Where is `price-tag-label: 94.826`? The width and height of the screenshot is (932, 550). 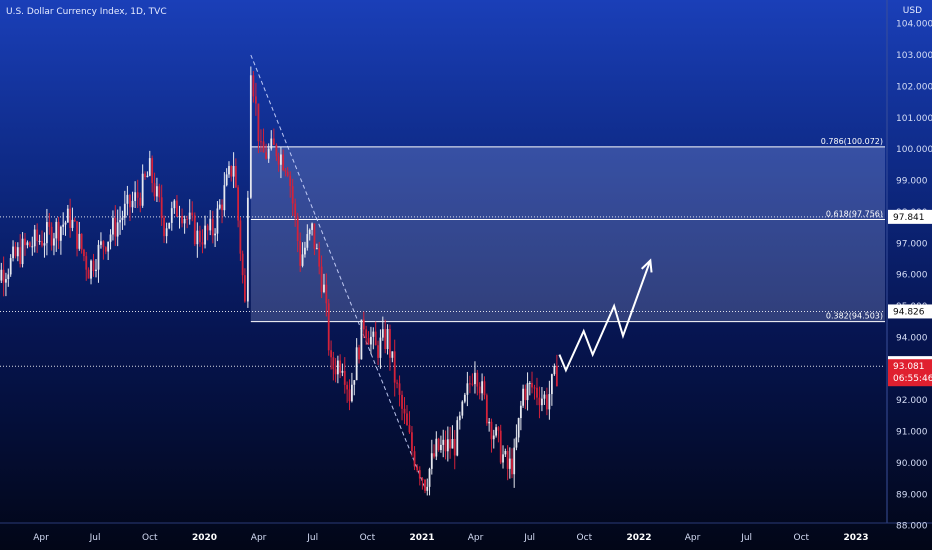
price-tag-label: 94.826 is located at coordinates (909, 312).